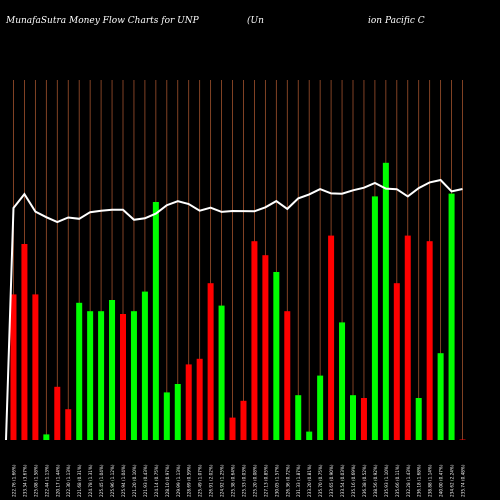 This screenshot has width=500, height=500. Describe the element at coordinates (298, 480) in the screenshot. I see `x-tick-label: 231.33 (1.87%)` at that location.